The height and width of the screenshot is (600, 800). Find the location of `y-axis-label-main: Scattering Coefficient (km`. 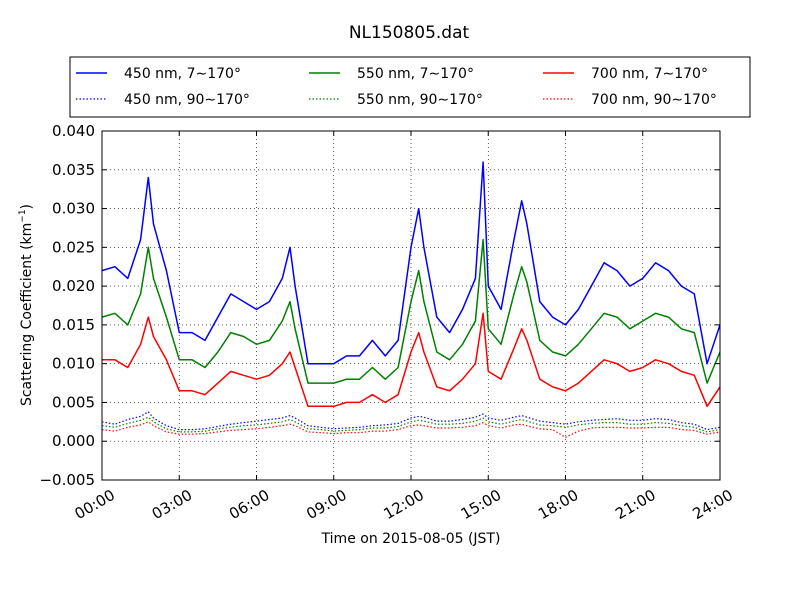

y-axis-label-main: Scattering Coefficient (km is located at coordinates (27, 314).